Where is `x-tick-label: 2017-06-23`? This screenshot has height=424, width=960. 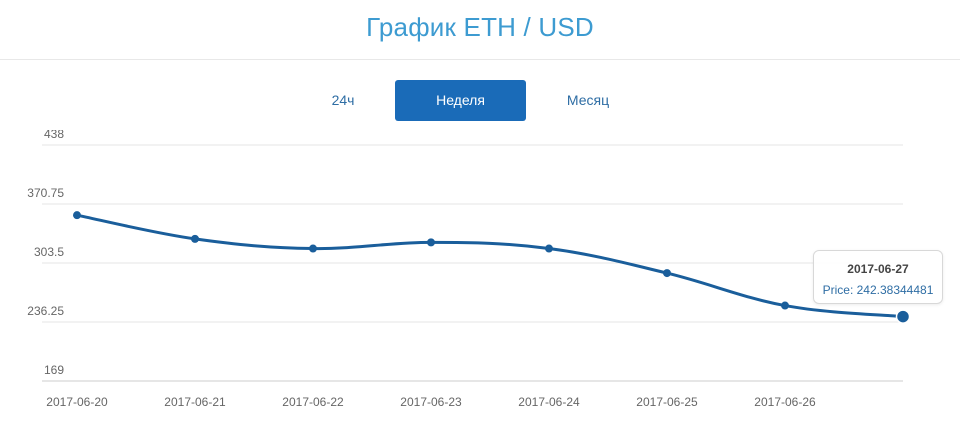 x-tick-label: 2017-06-23 is located at coordinates (431, 402).